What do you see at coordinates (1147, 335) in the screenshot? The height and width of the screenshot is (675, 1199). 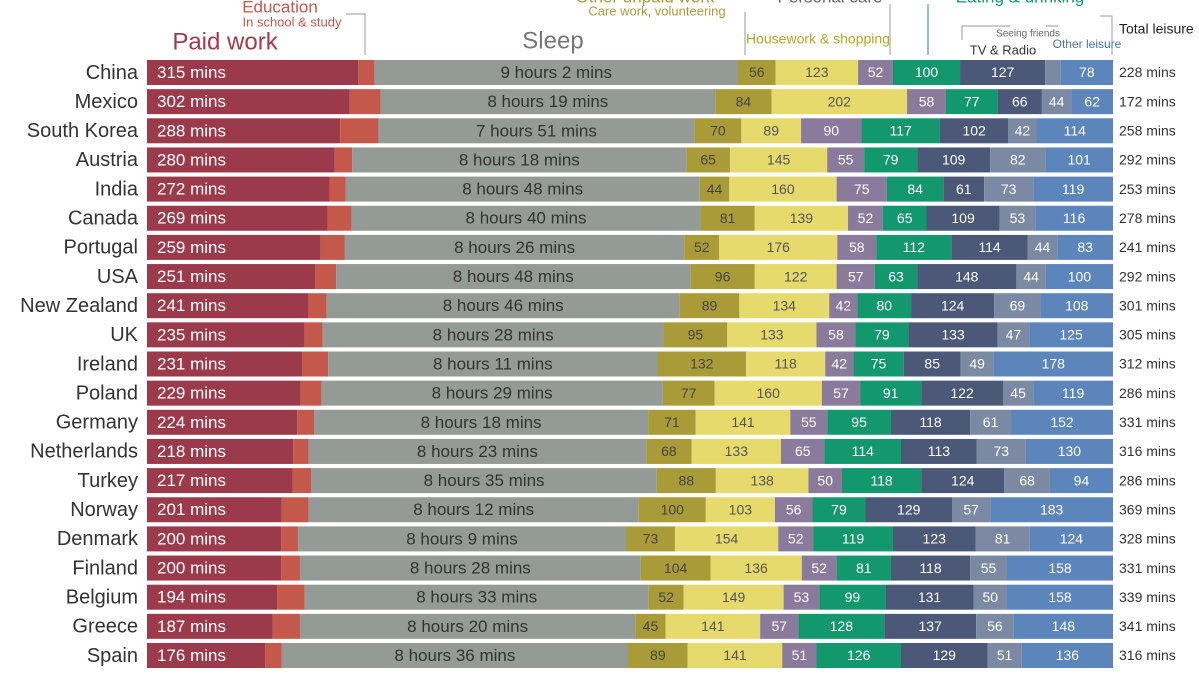 I see `total-label: 305 mins` at bounding box center [1147, 335].